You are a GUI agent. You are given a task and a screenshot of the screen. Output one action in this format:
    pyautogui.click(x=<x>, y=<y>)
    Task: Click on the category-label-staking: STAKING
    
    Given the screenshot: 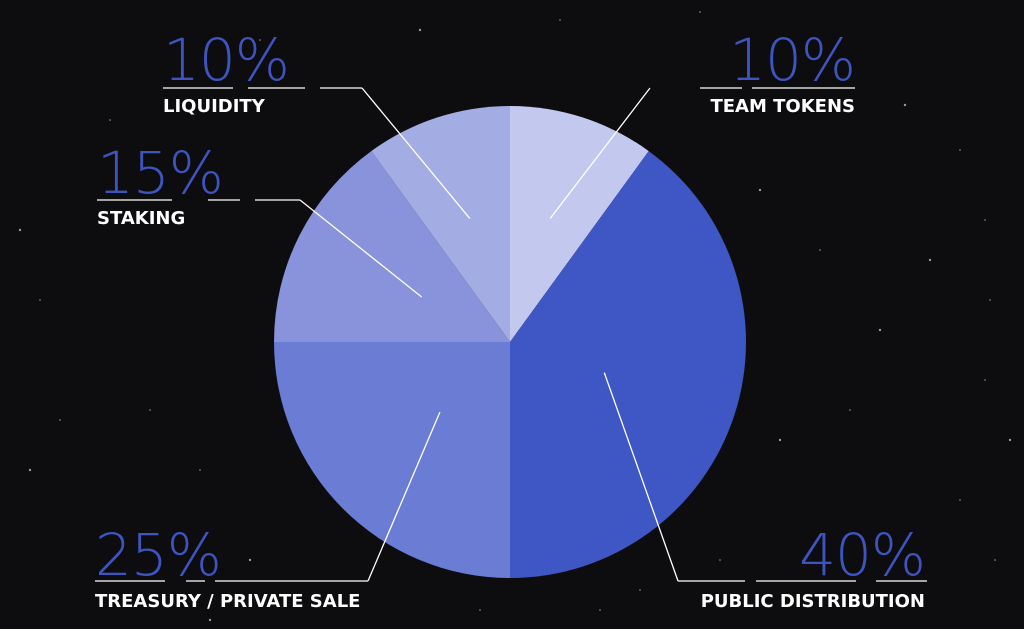 What is the action you would take?
    pyautogui.click(x=141, y=218)
    